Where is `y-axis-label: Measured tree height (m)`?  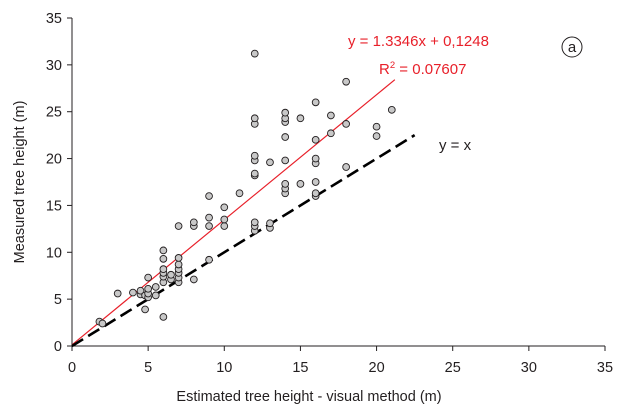 y-axis-label: Measured tree height (m) is located at coordinates (20, 182).